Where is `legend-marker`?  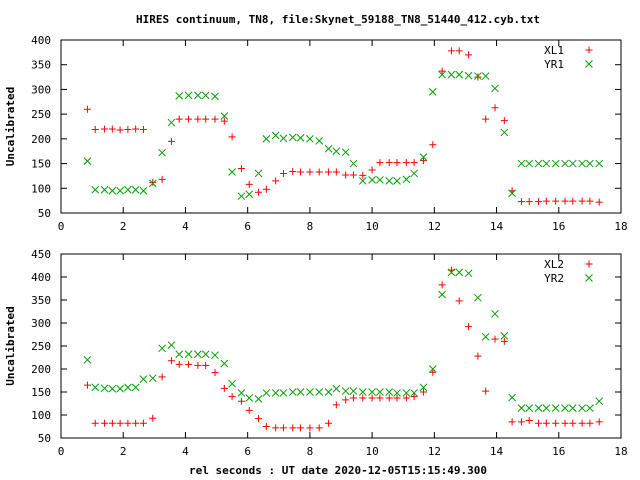 legend-marker is located at coordinates (589, 64).